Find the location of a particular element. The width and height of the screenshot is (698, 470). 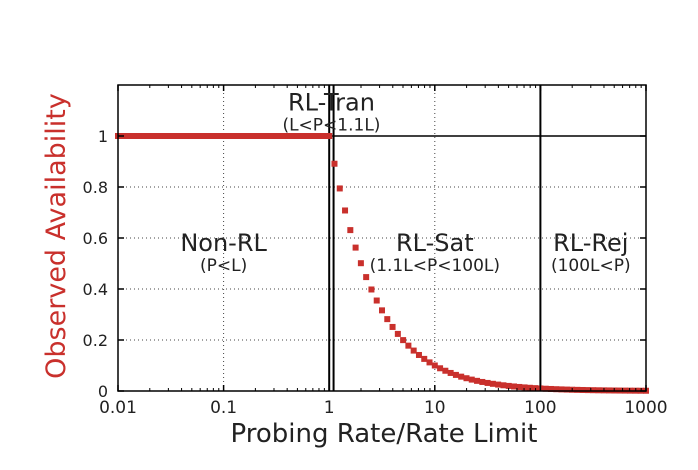

region-condition: (P<L) is located at coordinates (223, 266).